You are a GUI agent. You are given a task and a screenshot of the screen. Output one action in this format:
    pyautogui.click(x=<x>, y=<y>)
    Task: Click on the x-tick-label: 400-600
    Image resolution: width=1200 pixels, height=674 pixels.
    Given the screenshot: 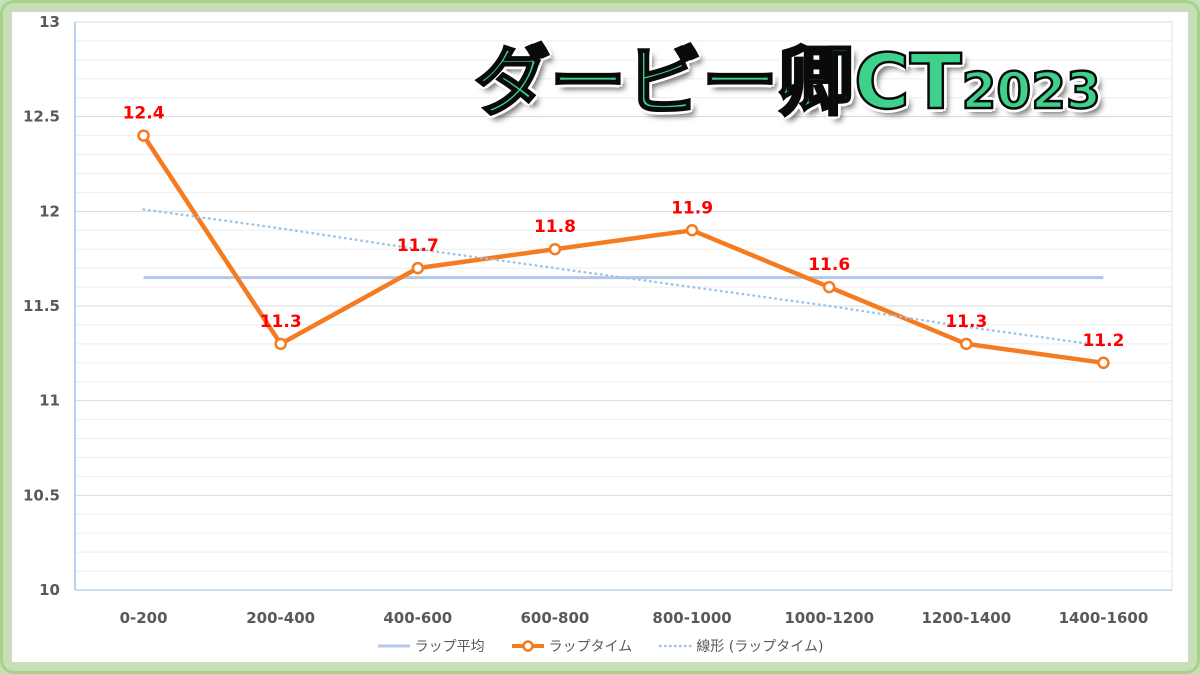 What is the action you would take?
    pyautogui.click(x=417, y=618)
    